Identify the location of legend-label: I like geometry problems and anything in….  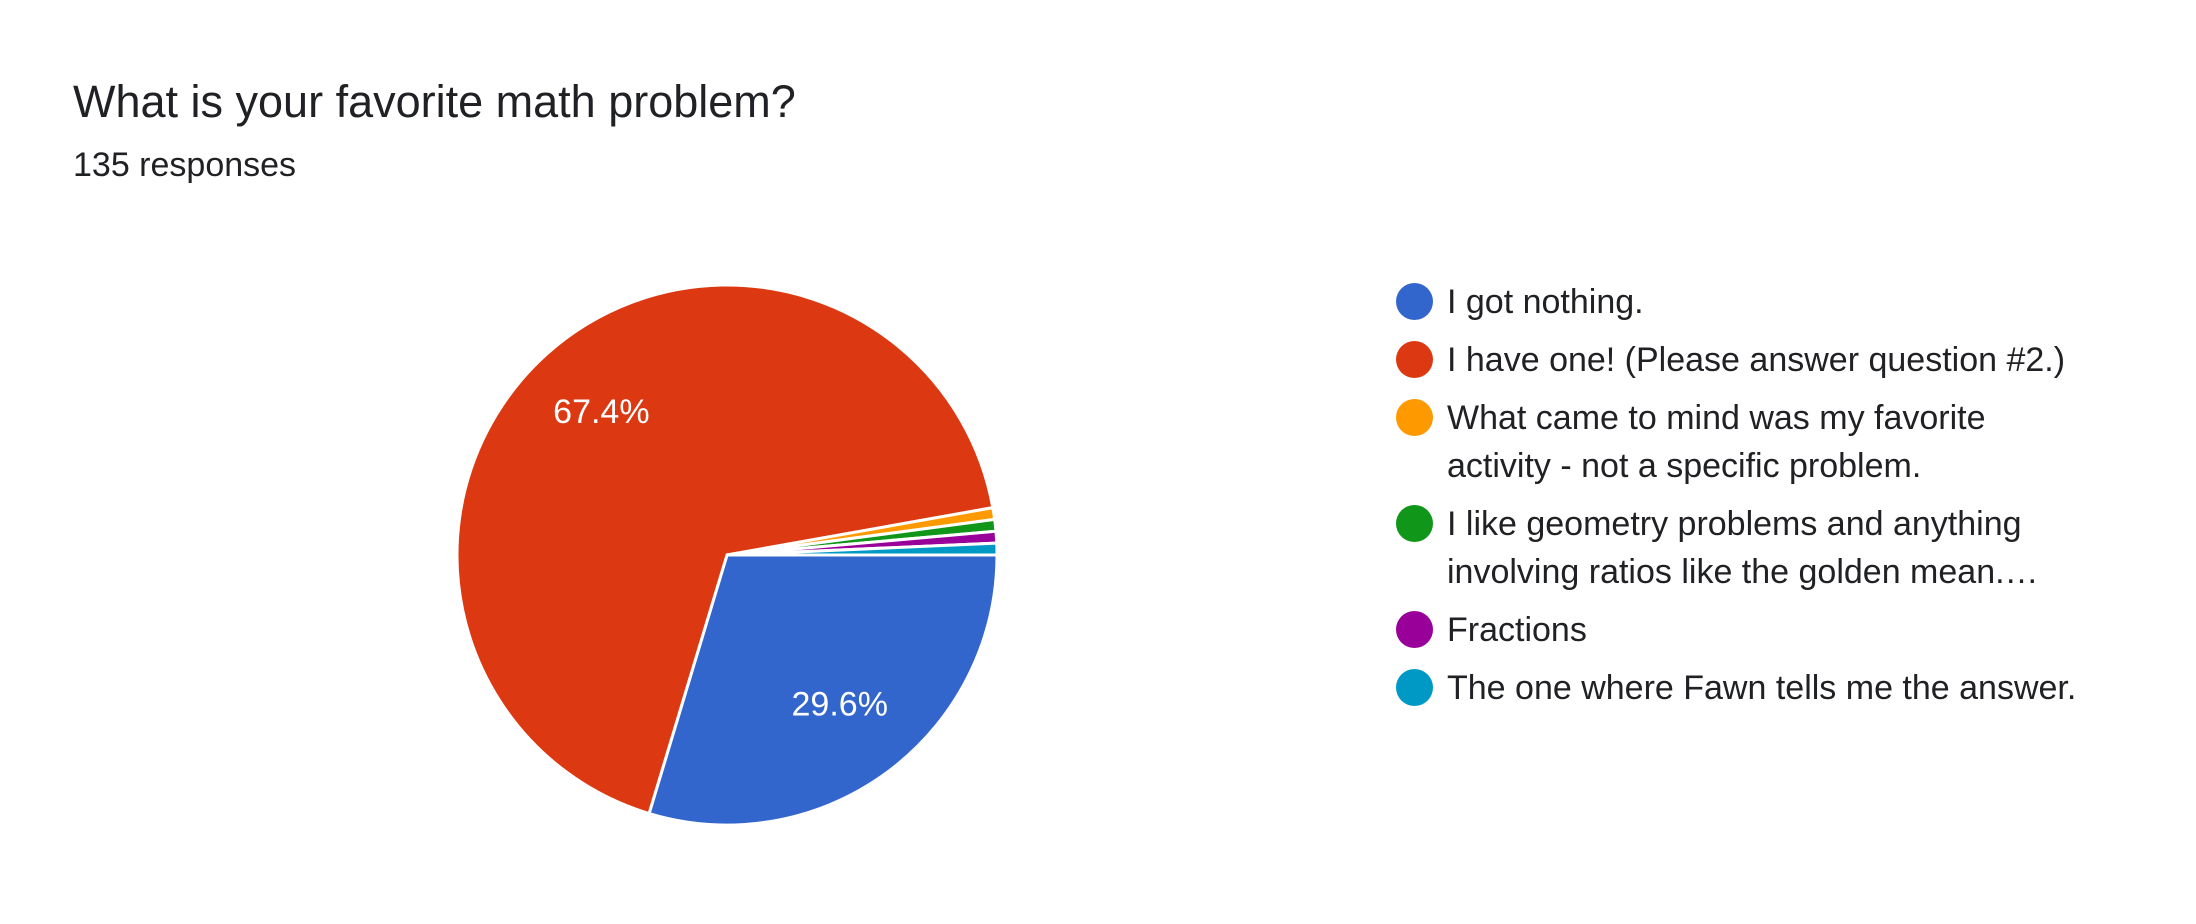
(1743, 548).